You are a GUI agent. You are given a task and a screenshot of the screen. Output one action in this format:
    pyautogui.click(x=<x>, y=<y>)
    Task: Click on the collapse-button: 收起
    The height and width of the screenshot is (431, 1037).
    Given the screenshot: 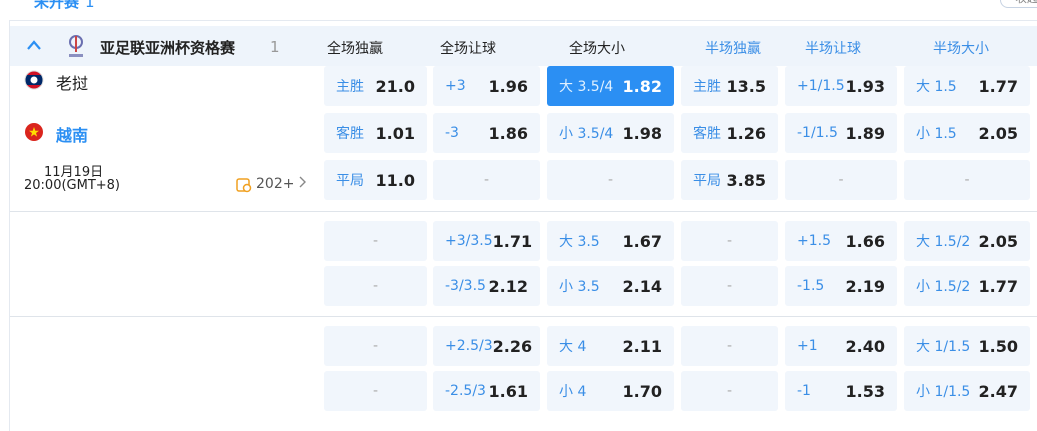 What is the action you would take?
    pyautogui.click(x=1018, y=4)
    